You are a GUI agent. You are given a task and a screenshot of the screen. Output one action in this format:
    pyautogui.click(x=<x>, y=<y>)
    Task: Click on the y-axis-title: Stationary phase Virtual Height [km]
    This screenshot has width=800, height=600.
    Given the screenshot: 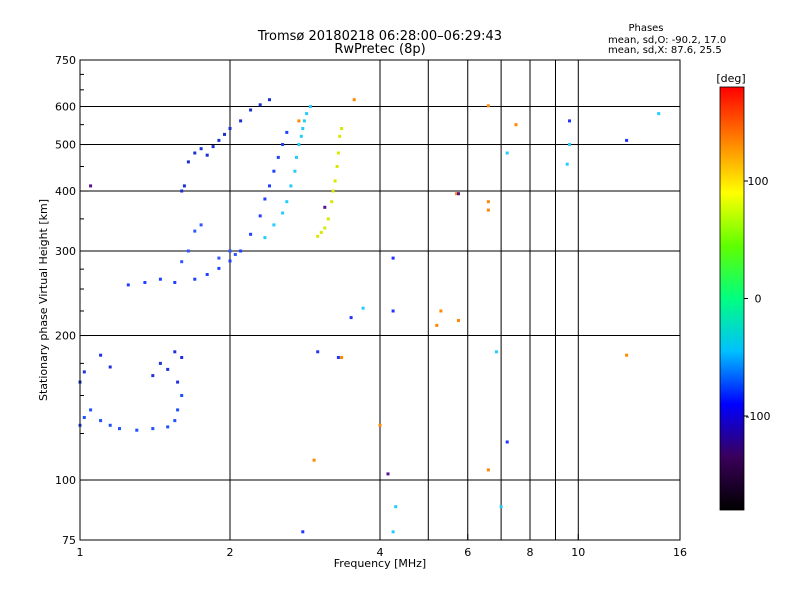 What is the action you would take?
    pyautogui.click(x=43, y=300)
    